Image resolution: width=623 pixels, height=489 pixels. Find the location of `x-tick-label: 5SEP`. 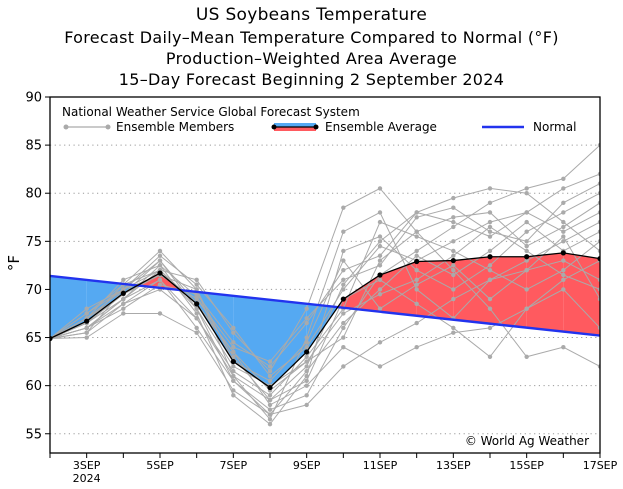

x-tick-label: 5SEP is located at coordinates (160, 465).